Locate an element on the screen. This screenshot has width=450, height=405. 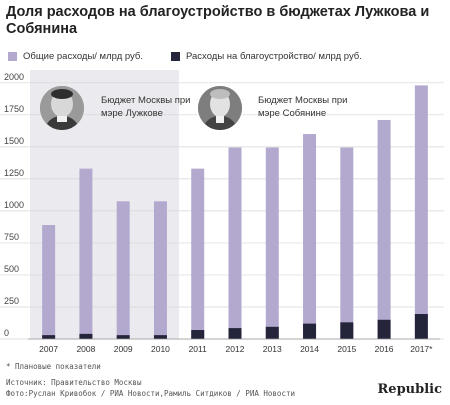
bar-total-2013 is located at coordinates (272, 243).